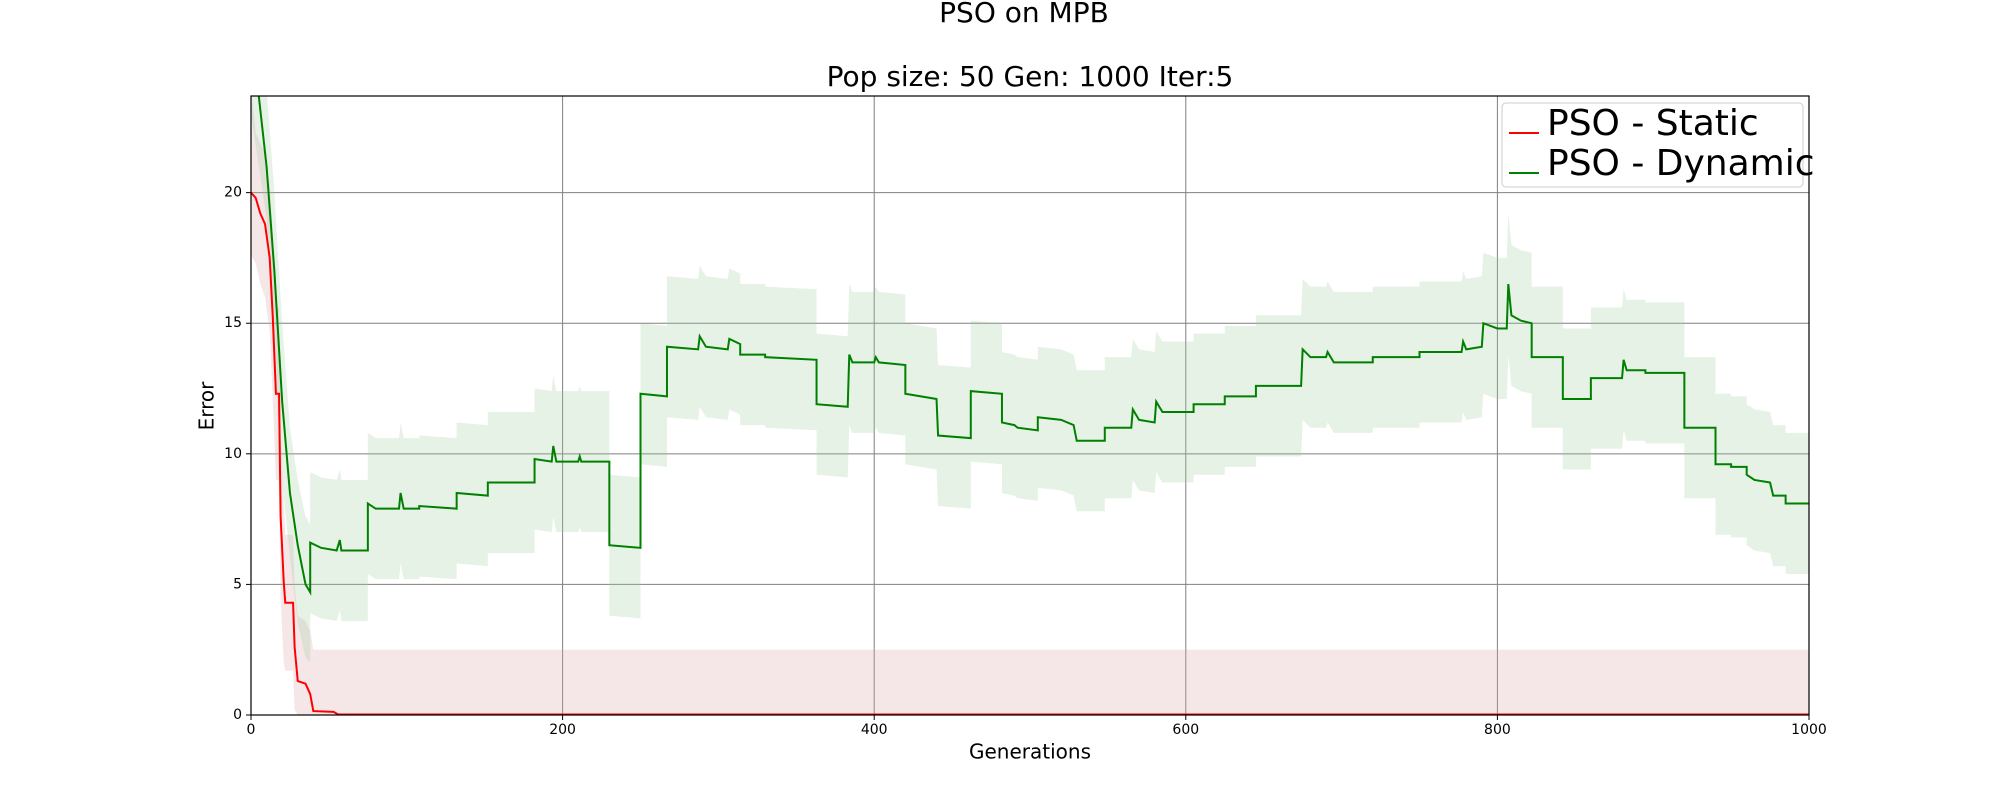 The image size is (2000, 800). I want to click on x-tick-label: 200, so click(562, 730).